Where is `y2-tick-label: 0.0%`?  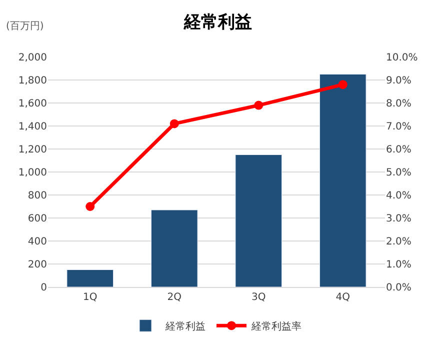 y2-tick-label: 0.0% is located at coordinates (399, 288).